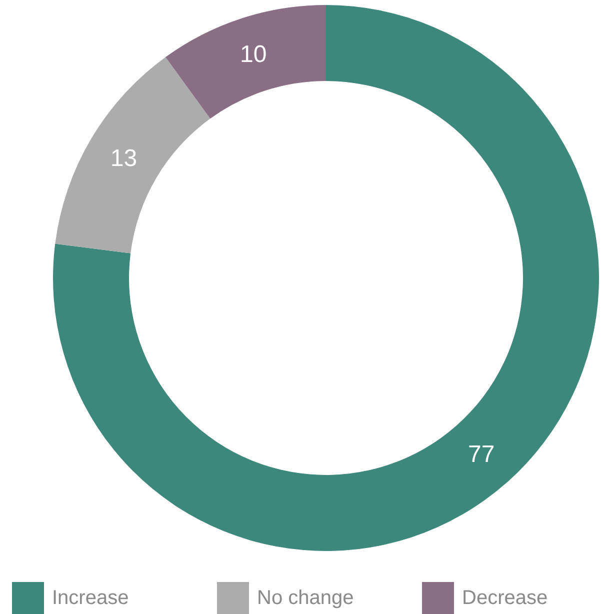  Describe the element at coordinates (253, 54) in the screenshot. I see `data-label: 10` at that location.